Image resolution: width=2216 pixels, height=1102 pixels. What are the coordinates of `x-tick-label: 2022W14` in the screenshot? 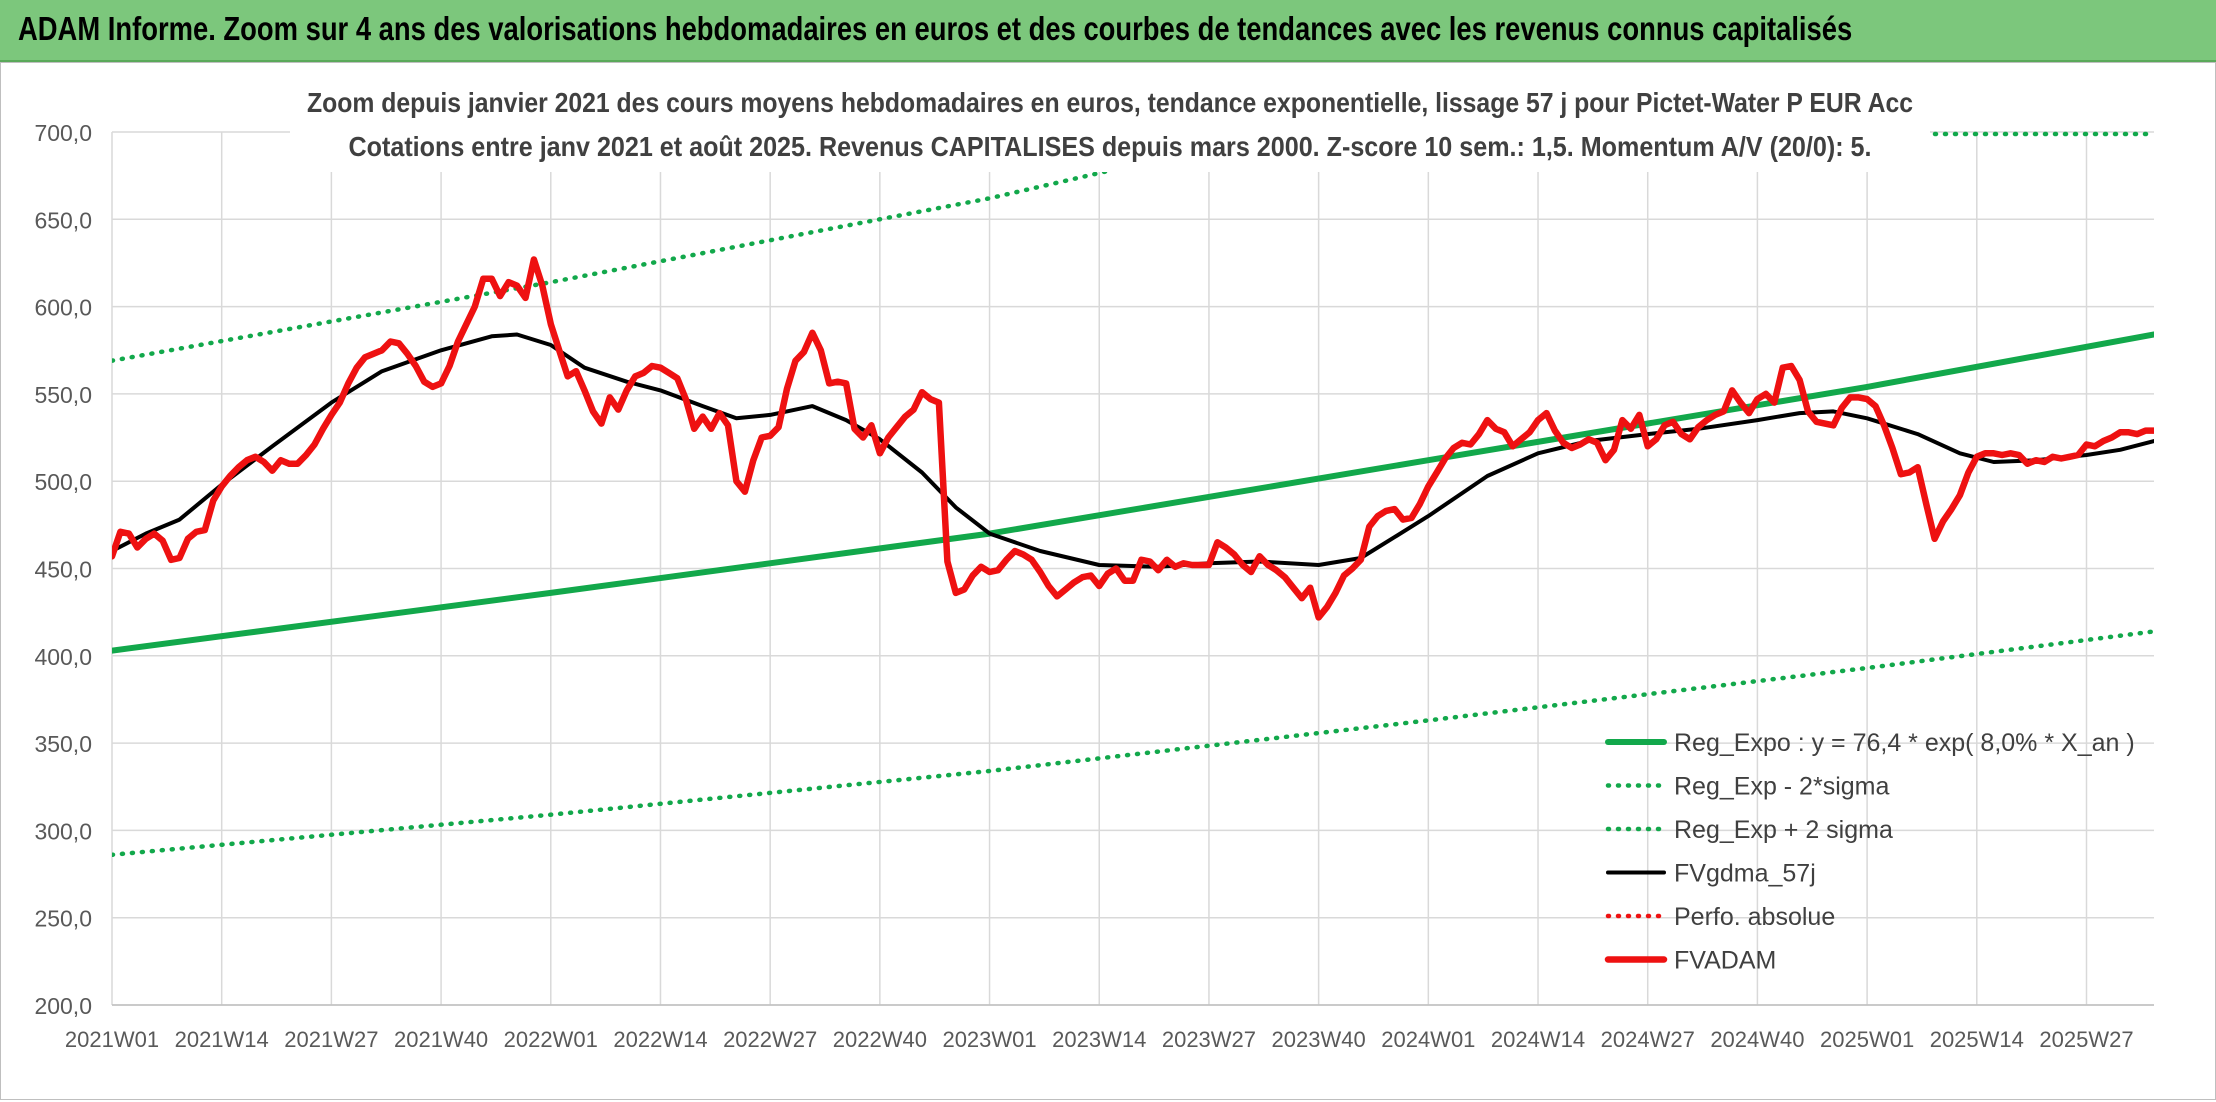 It's located at (660, 1039).